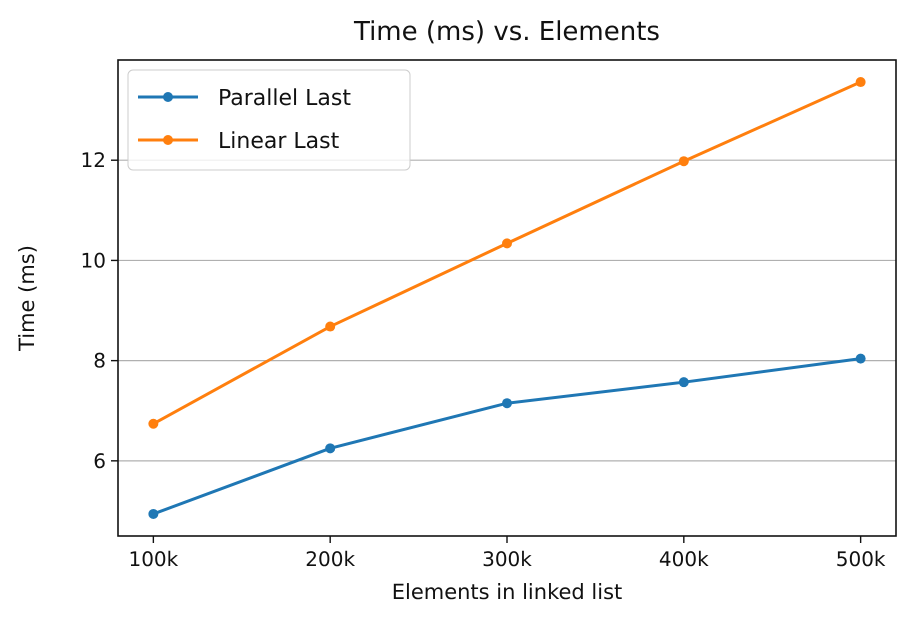 The height and width of the screenshot is (625, 912). I want to click on y-tick-label: 10, so click(93, 260).